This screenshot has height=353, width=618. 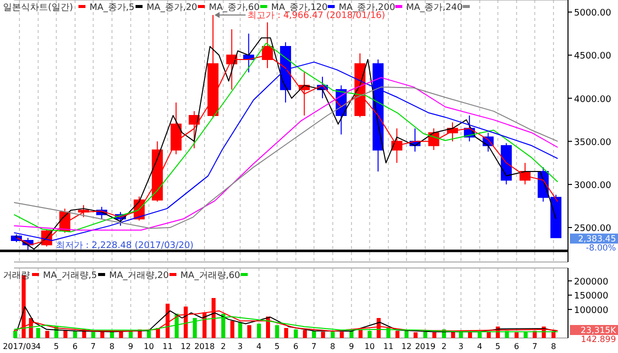 What do you see at coordinates (111, 8) in the screenshot?
I see `legend-label: MA_종가,5` at bounding box center [111, 8].